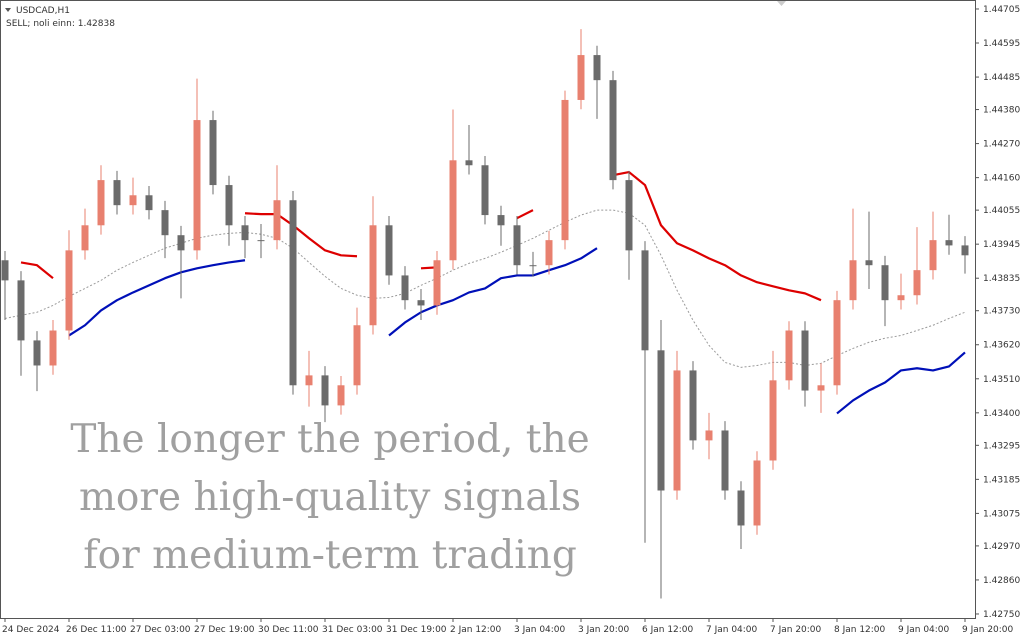 The width and height of the screenshot is (1024, 640). I want to click on y-tick-label: 1.43945, so click(1001, 245).